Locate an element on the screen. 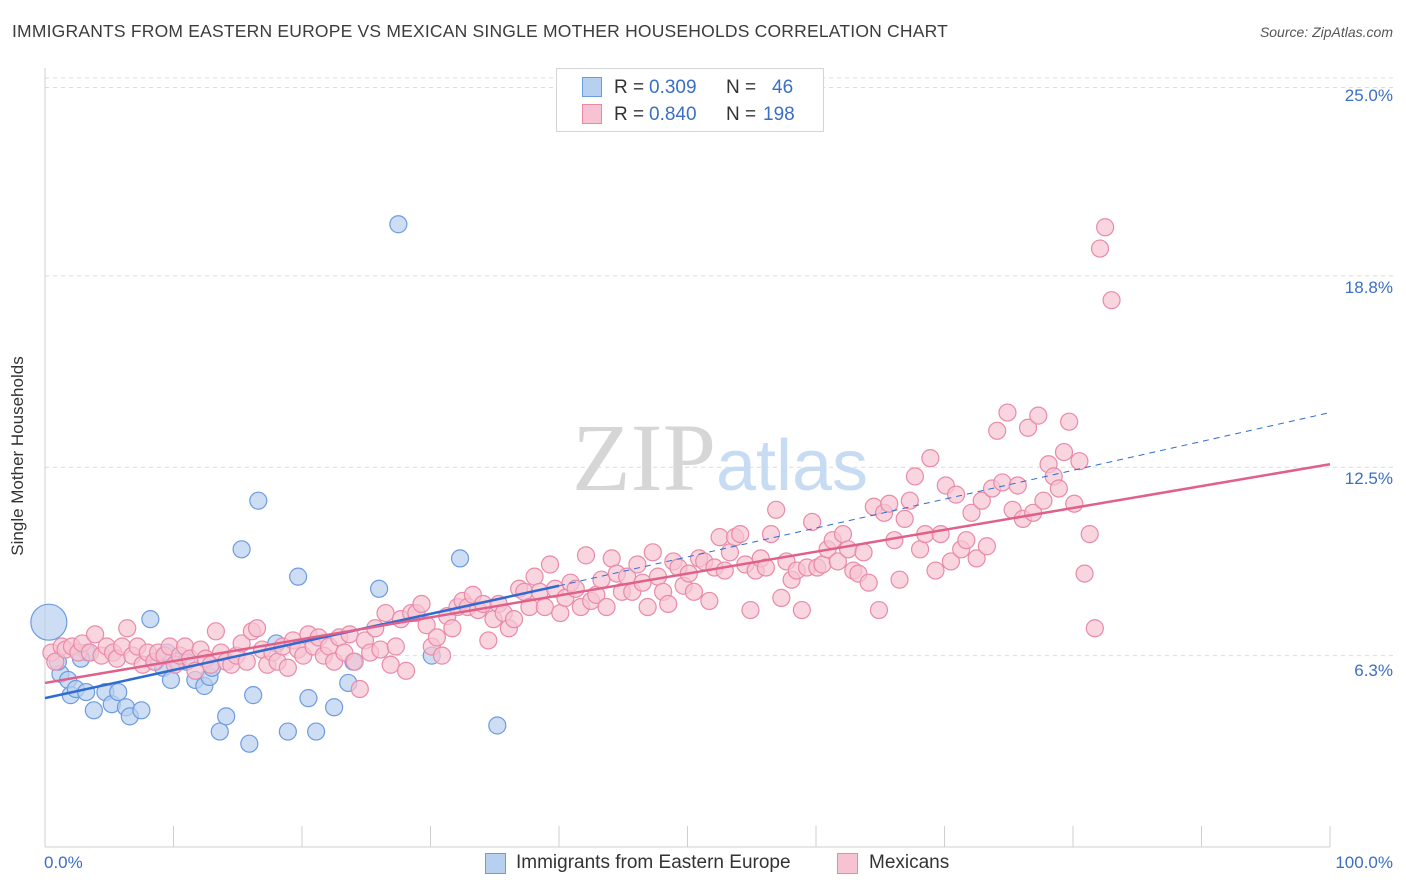 This screenshot has height=892, width=1406. bottom-legend-swatch-blue is located at coordinates (495, 863).